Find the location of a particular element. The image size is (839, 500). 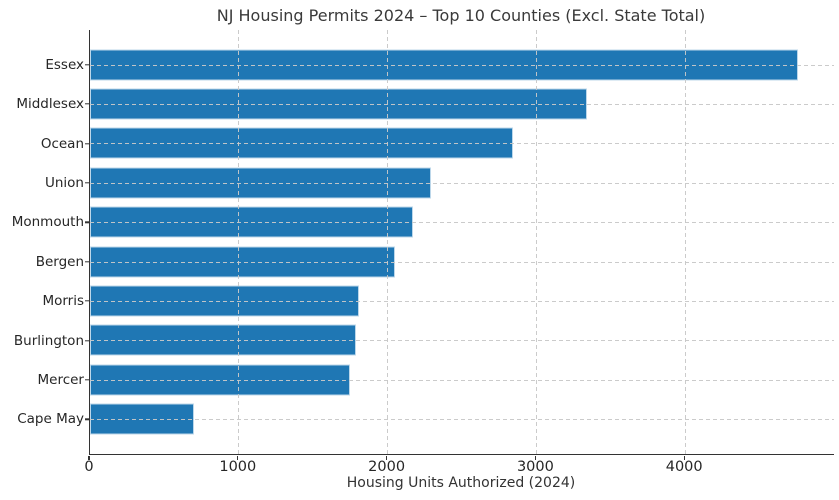

x-tick-label: 0 is located at coordinates (89, 467).